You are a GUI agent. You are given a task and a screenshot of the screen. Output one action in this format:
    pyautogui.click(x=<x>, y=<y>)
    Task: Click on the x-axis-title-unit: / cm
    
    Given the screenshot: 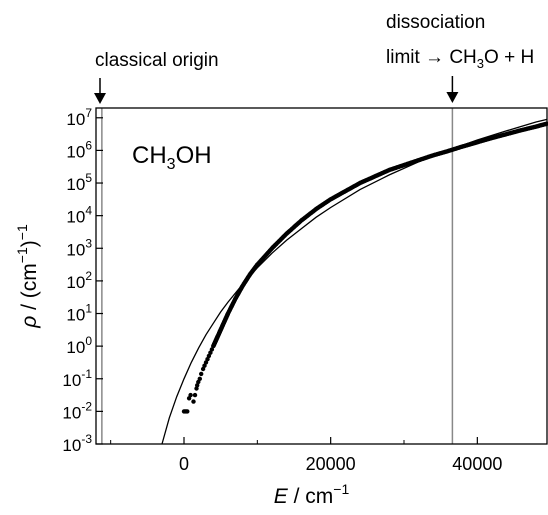 What is the action you would take?
    pyautogui.click(x=311, y=496)
    